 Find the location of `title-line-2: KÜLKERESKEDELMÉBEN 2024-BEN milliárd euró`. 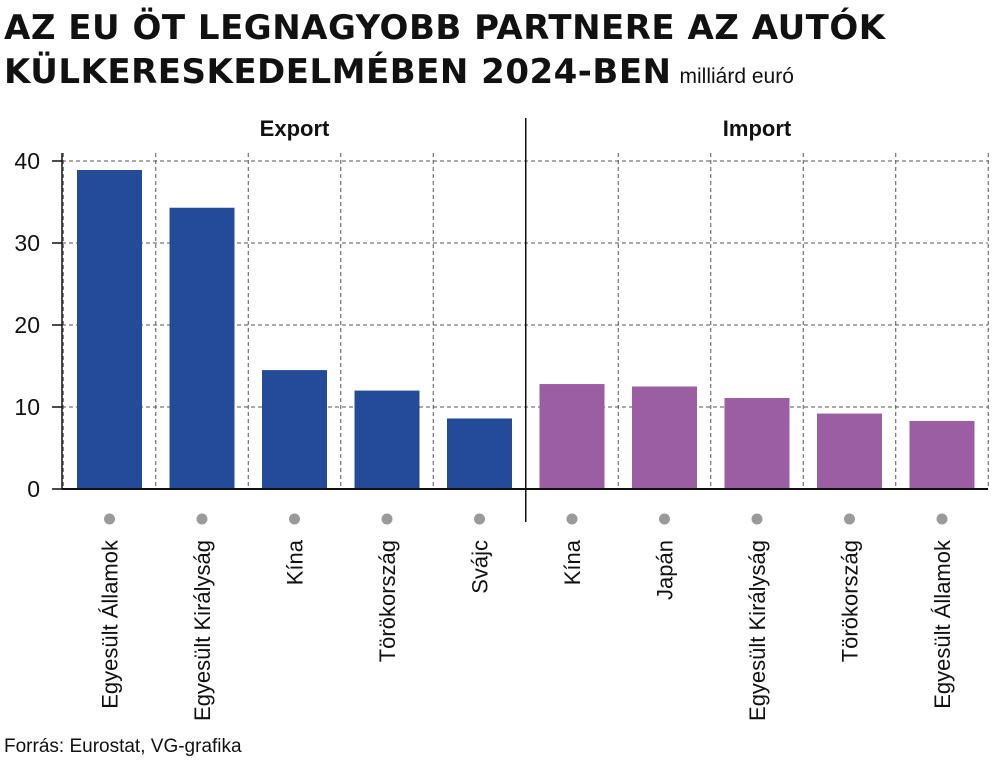

title-line-2: KÜLKERESKEDELMÉBEN 2024-BEN milliárd euró is located at coordinates (499, 74).